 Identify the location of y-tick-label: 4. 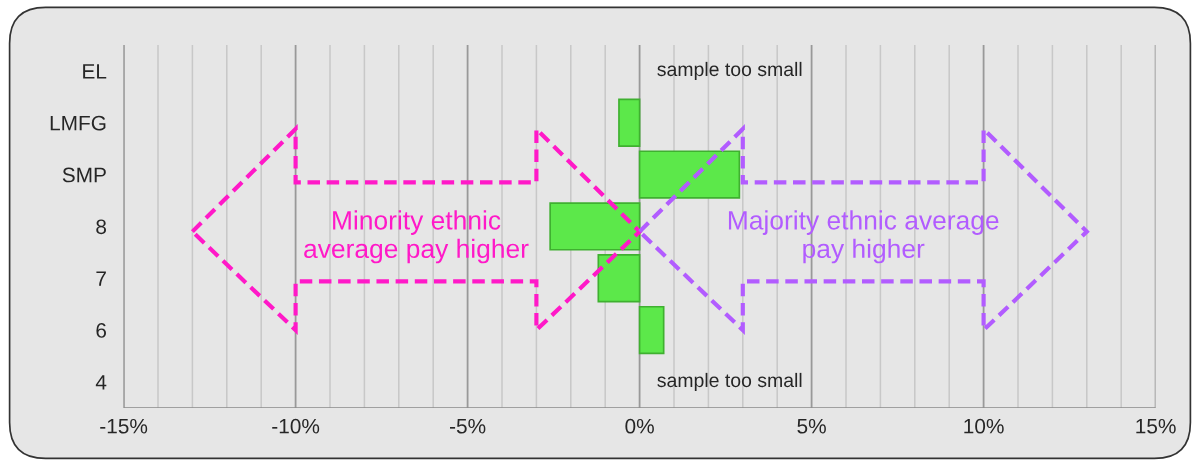
(101, 382).